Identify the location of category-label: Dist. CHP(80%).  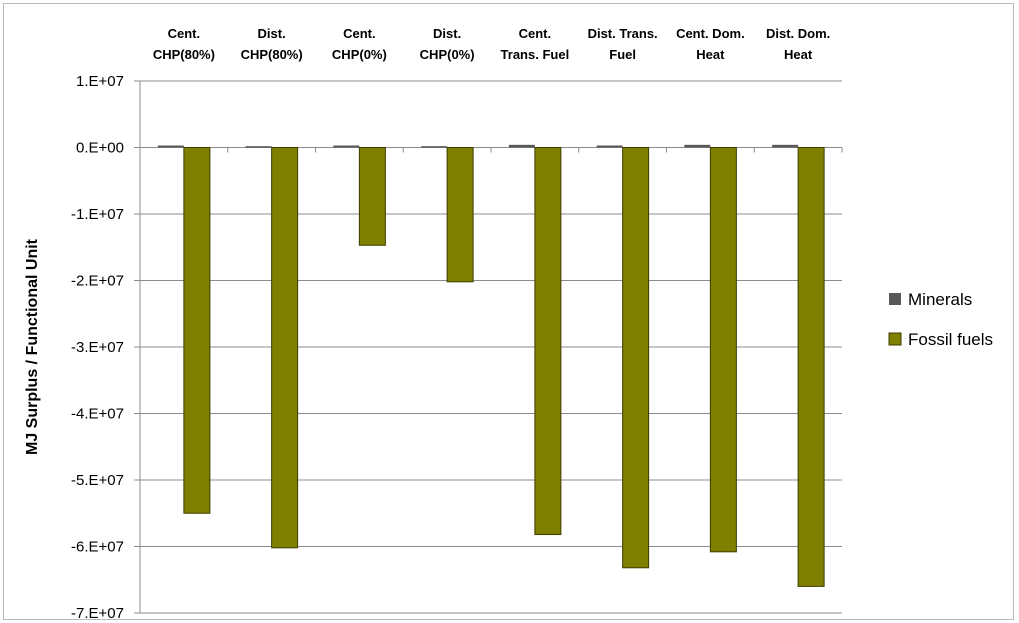
(272, 44).